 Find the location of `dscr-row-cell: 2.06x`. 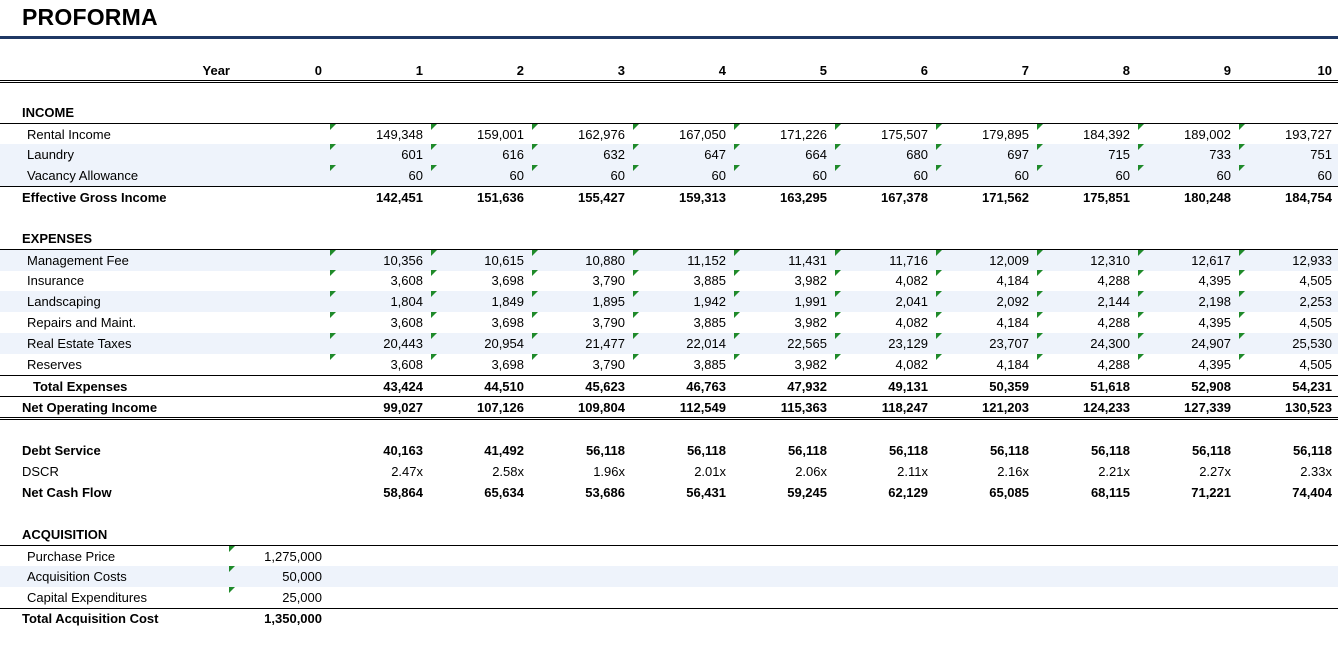

dscr-row-cell: 2.06x is located at coordinates (811, 471).